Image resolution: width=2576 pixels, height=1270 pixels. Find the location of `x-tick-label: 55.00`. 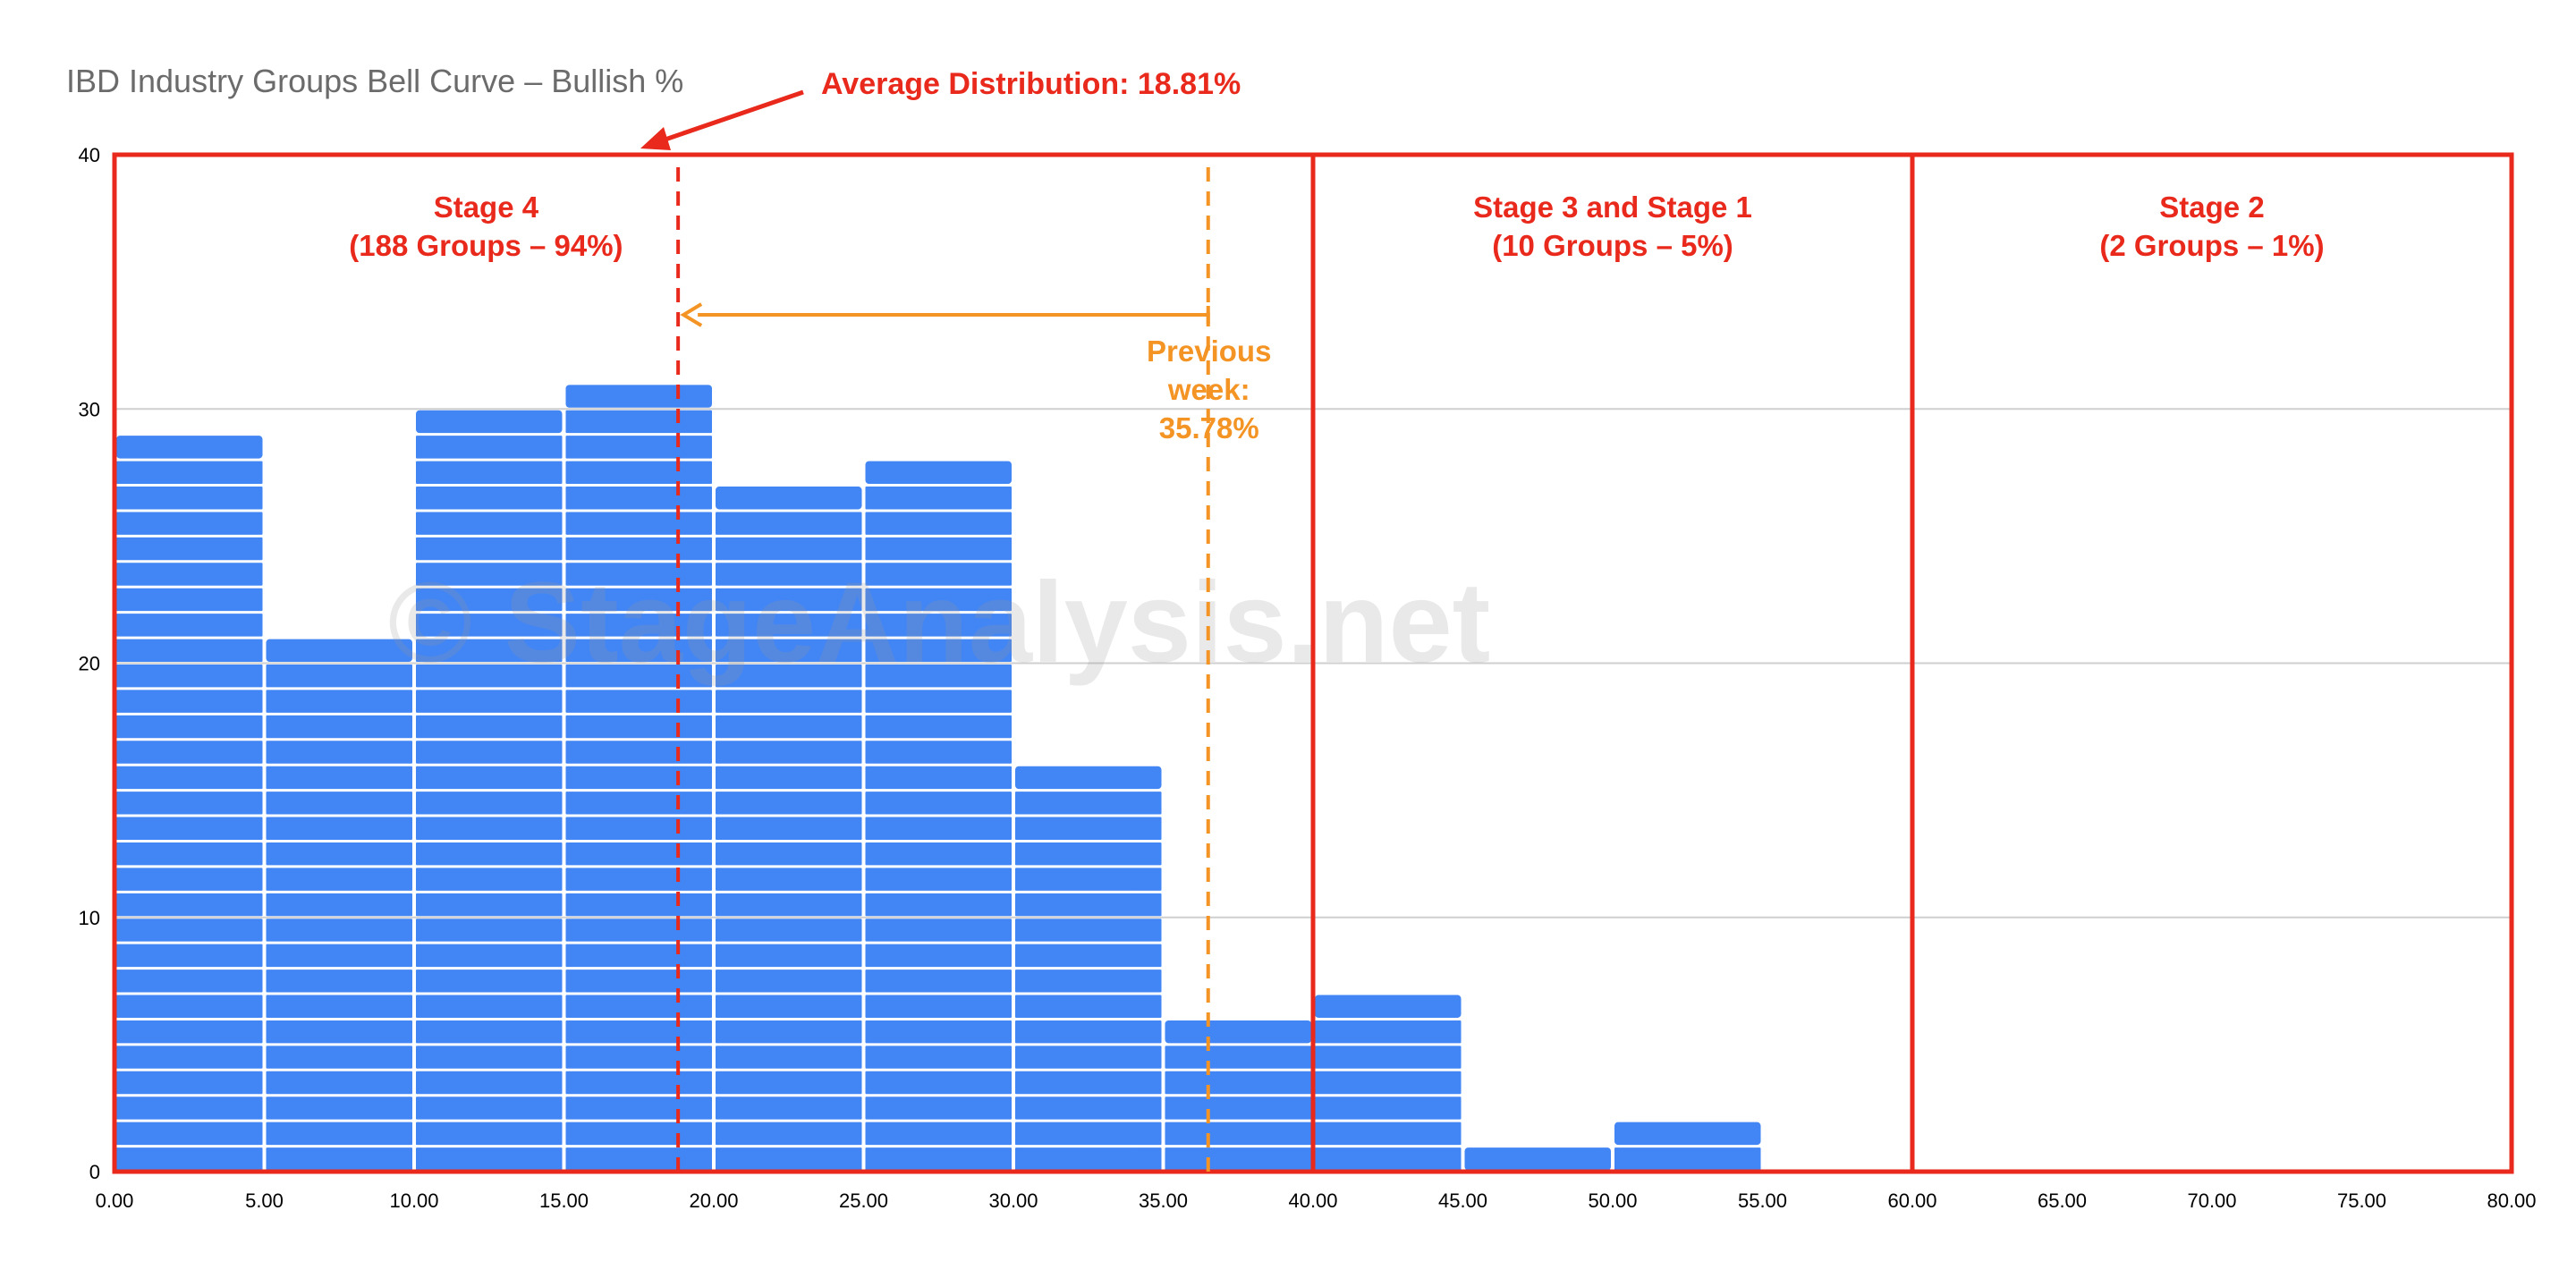

x-tick-label: 55.00 is located at coordinates (1762, 1201).